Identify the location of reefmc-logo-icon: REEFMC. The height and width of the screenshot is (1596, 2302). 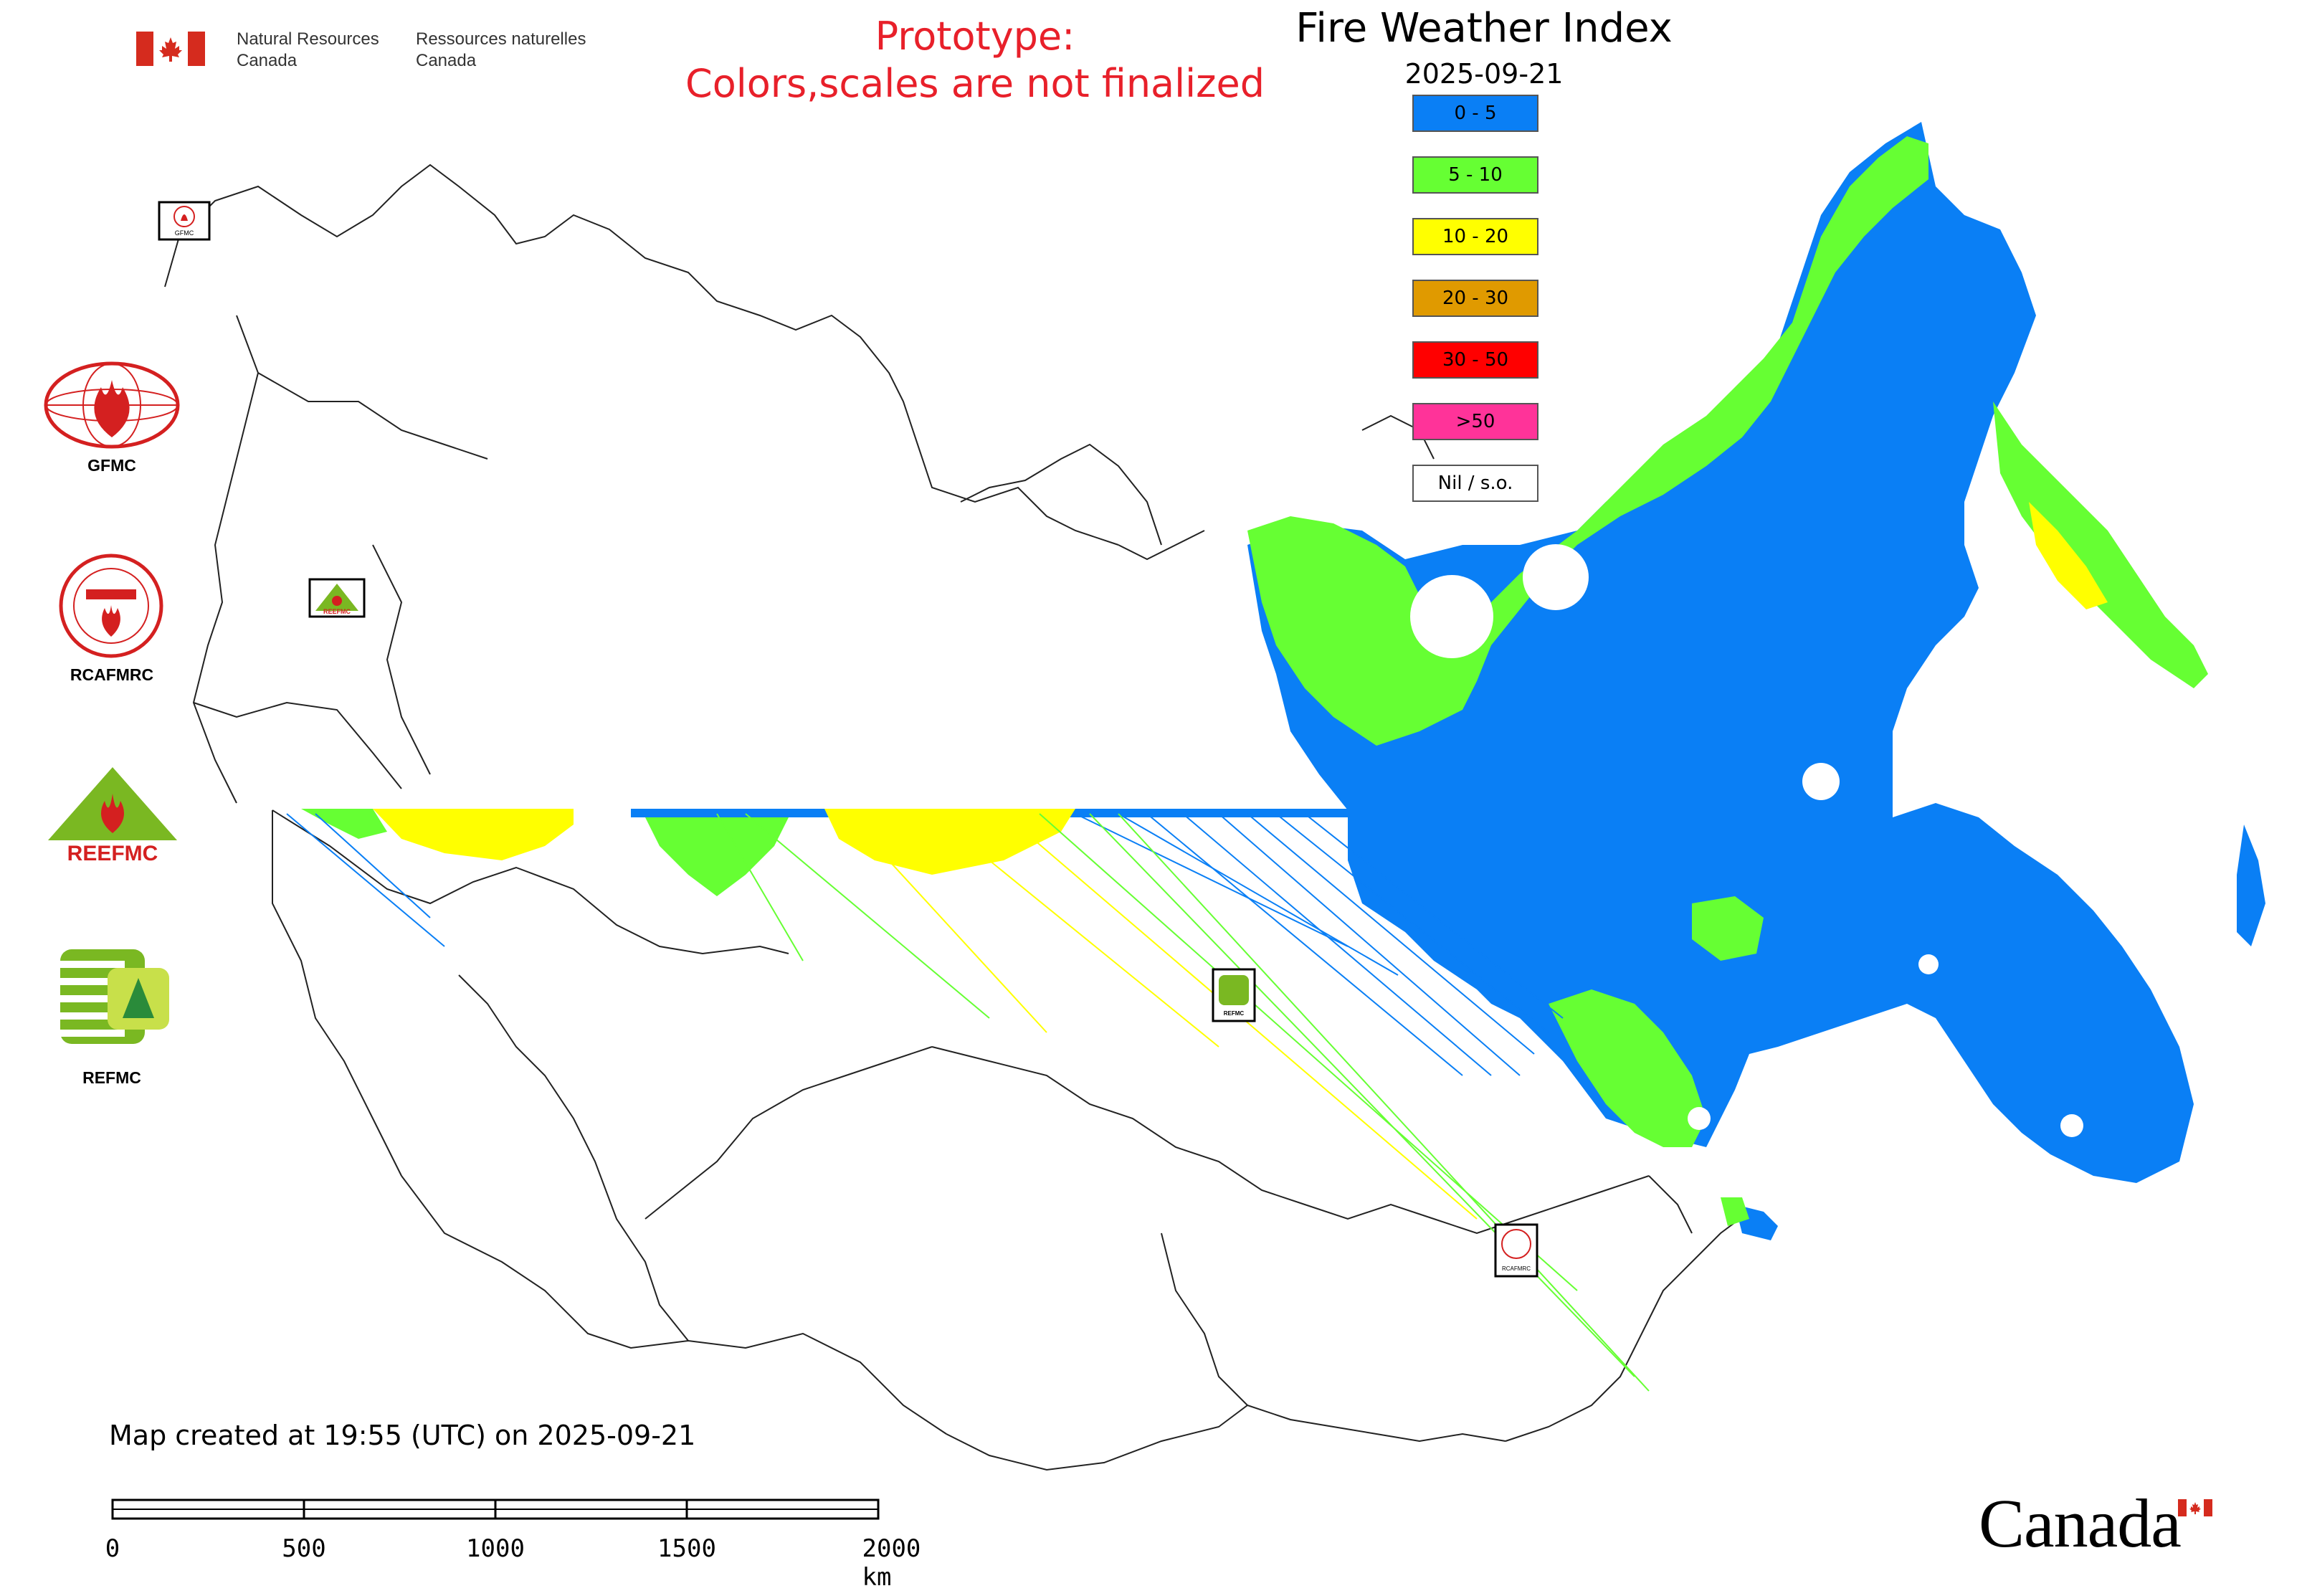
(113, 816).